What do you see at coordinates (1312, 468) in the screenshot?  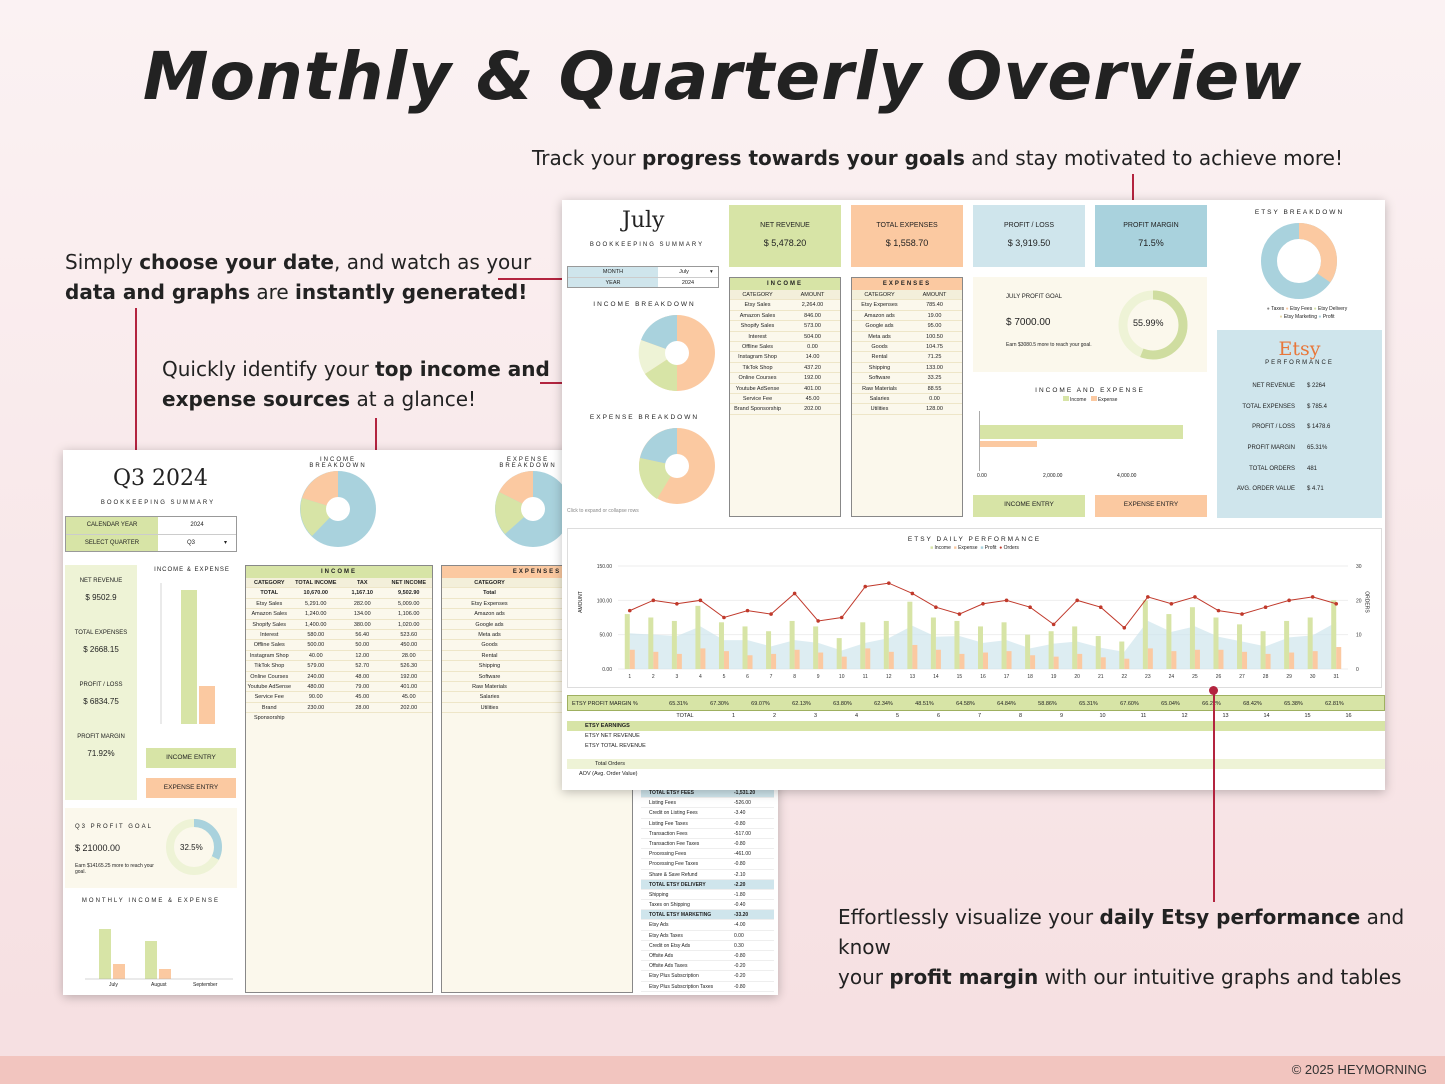 I see `etsy-stat-value: 481` at bounding box center [1312, 468].